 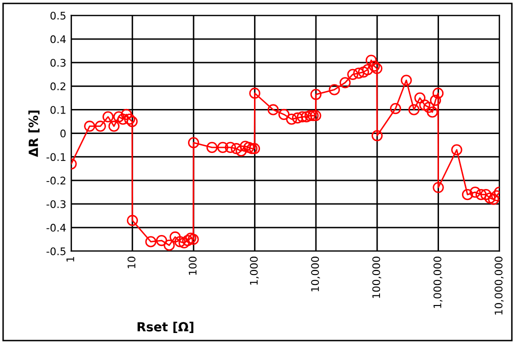 What do you see at coordinates (499, 285) in the screenshot?
I see `x-tick-label: 10,000,000` at bounding box center [499, 285].